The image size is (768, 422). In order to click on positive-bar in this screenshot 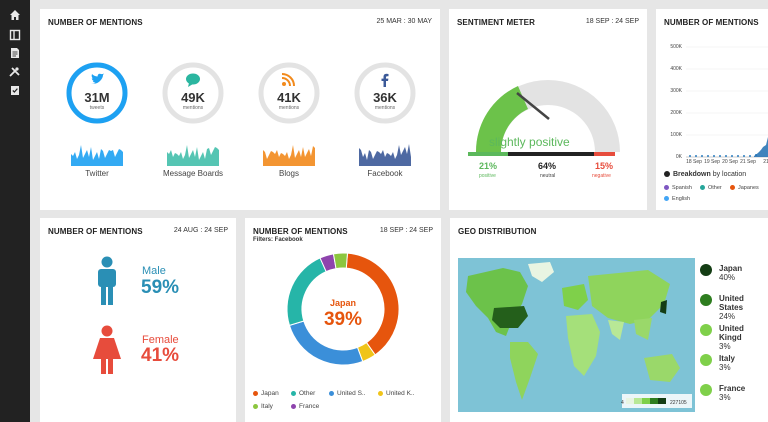, I will do `click(488, 154)`.